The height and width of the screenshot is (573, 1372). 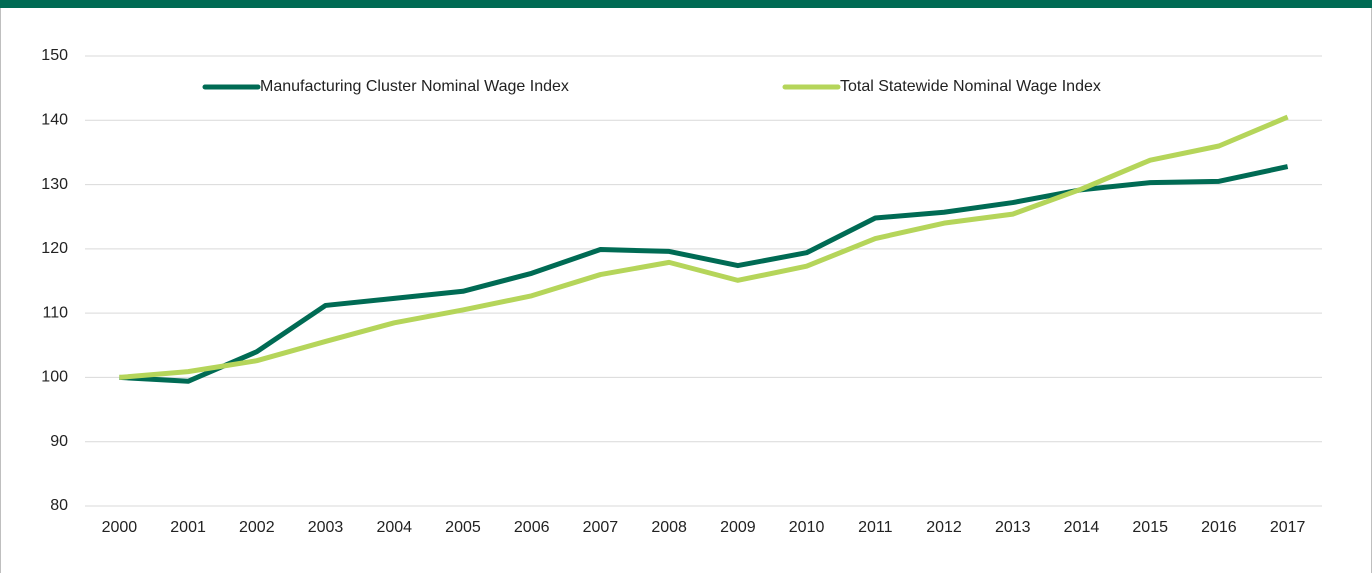 I want to click on legend-label: Manufacturing Cluster Nominal Wage Index, so click(x=414, y=86).